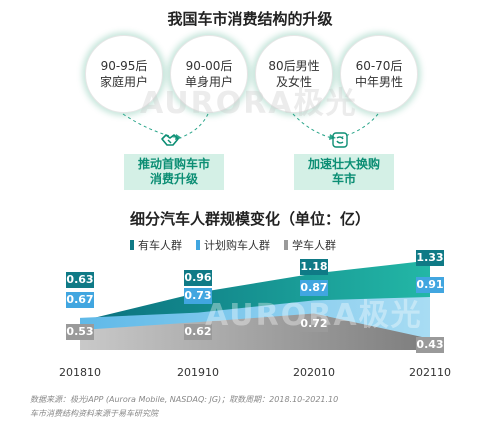  What do you see at coordinates (294, 74) in the screenshot?
I see `segment-bubble-3: 80后男性 及女性` at bounding box center [294, 74].